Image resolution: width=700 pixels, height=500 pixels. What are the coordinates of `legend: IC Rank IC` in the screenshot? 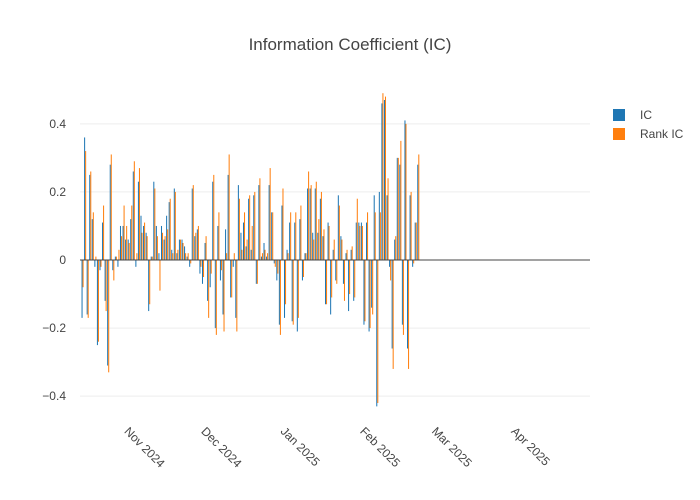 It's located at (648, 124).